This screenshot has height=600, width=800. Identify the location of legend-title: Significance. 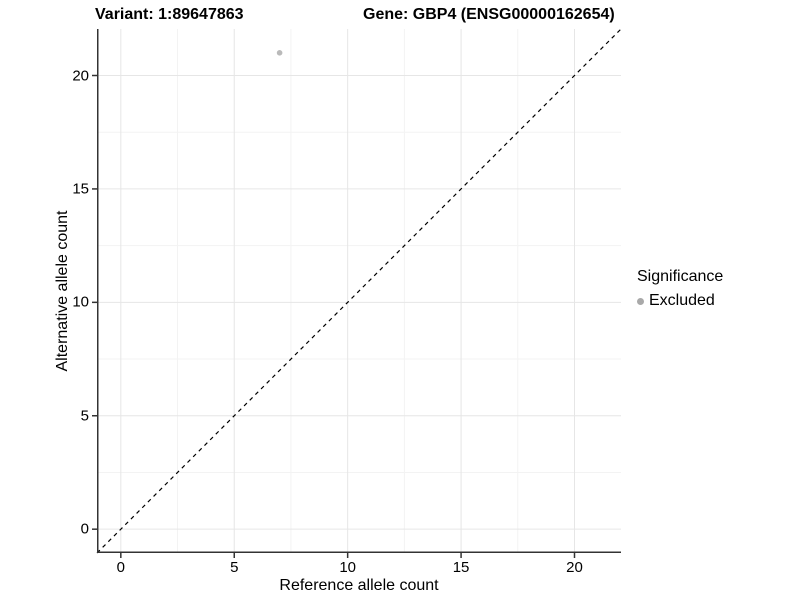
(680, 276).